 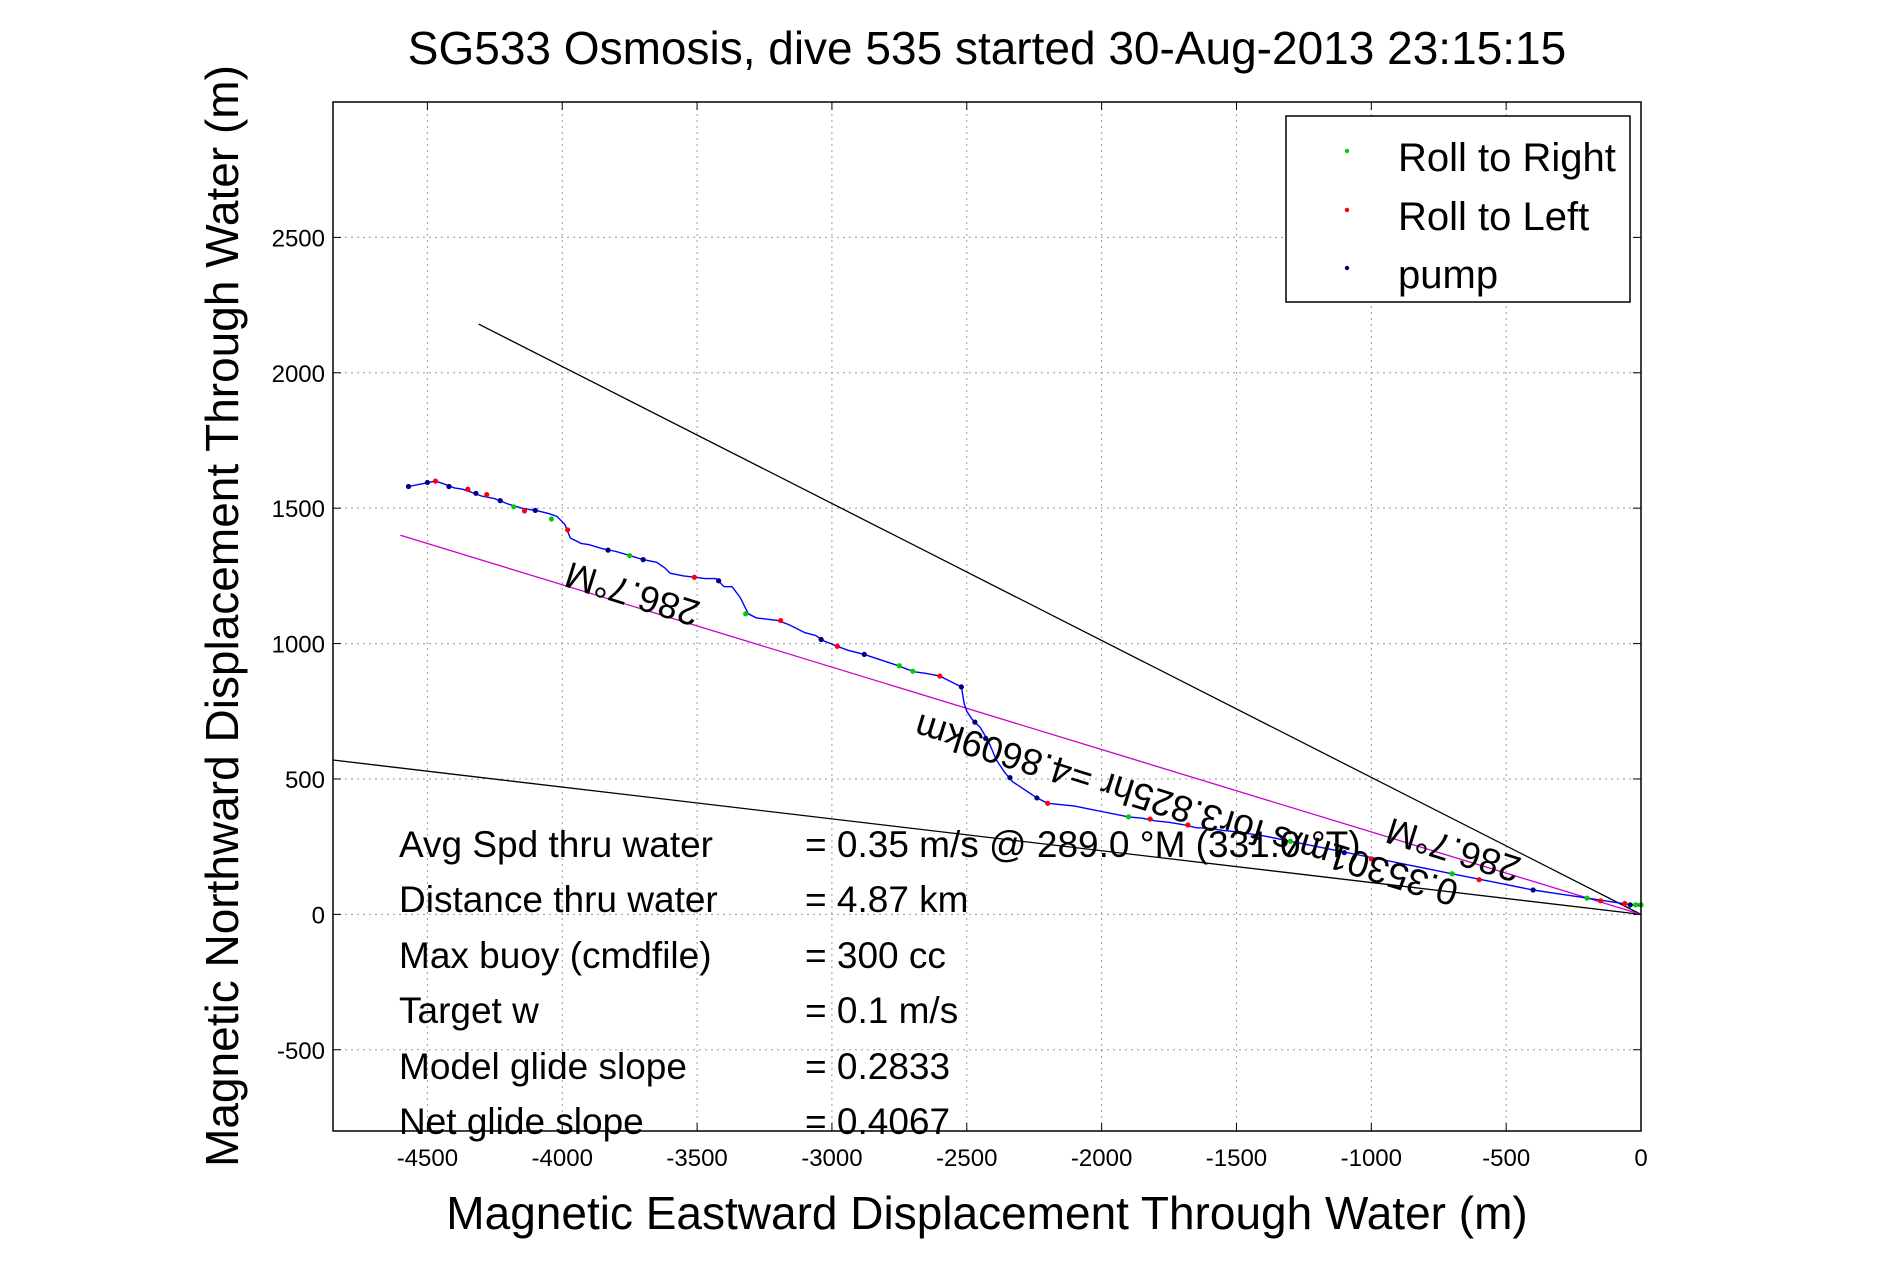 I want to click on legend-label-roll-left: Roll to Left, so click(x=1493, y=217).